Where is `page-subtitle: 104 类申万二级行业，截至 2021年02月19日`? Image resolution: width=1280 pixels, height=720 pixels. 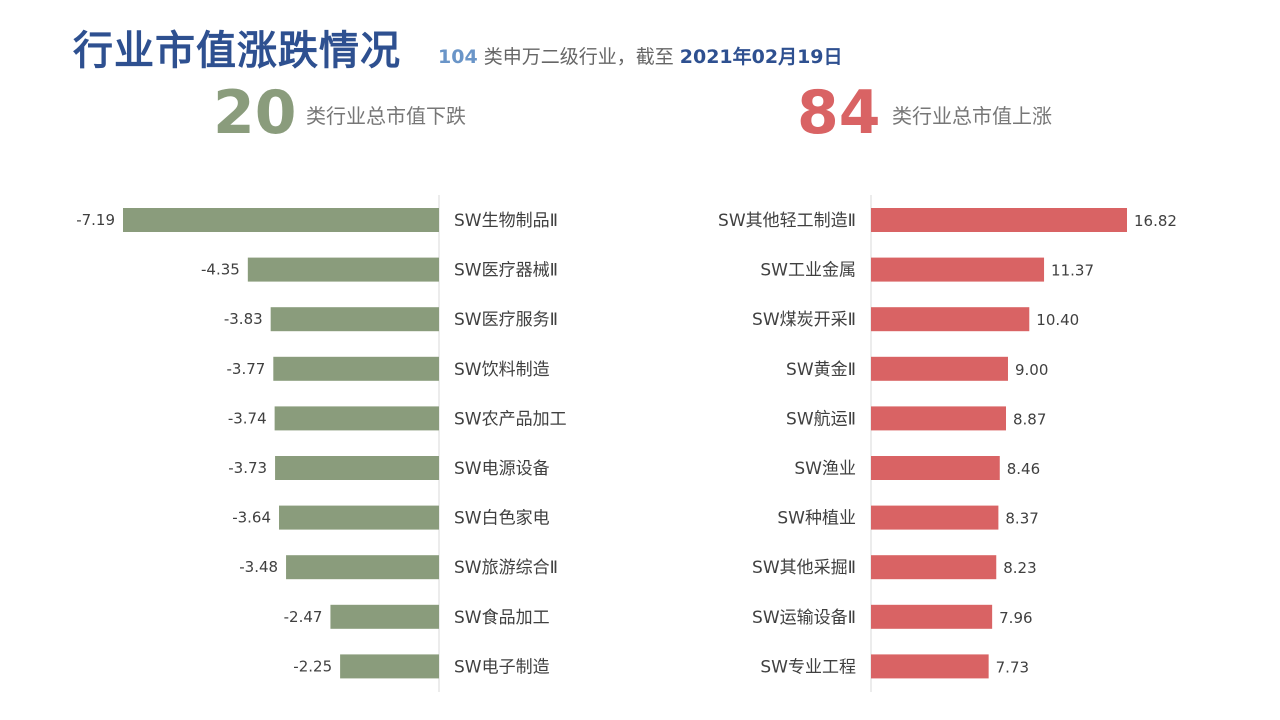
page-subtitle: 104 类申万二级行业，截至 2021年02月19日 is located at coordinates (640, 55).